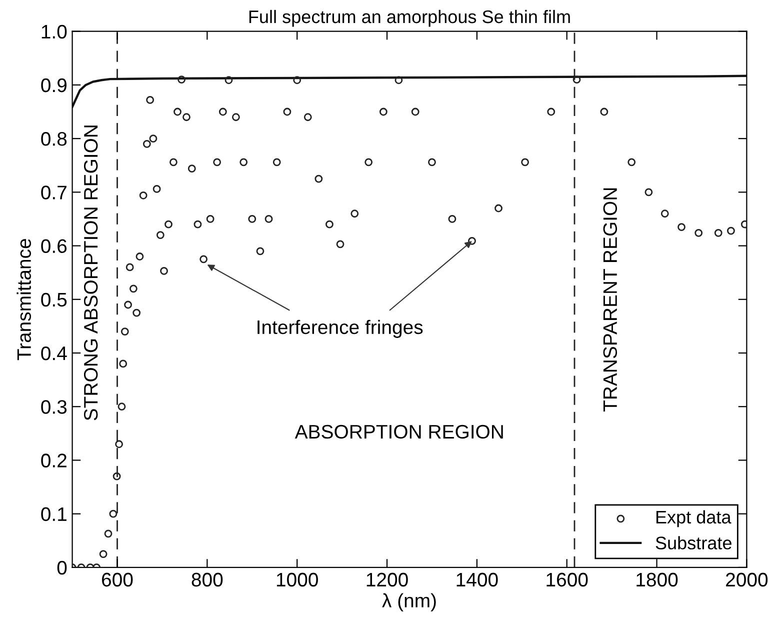  What do you see at coordinates (54, 139) in the screenshot?
I see `y-tick-label: 0.8` at bounding box center [54, 139].